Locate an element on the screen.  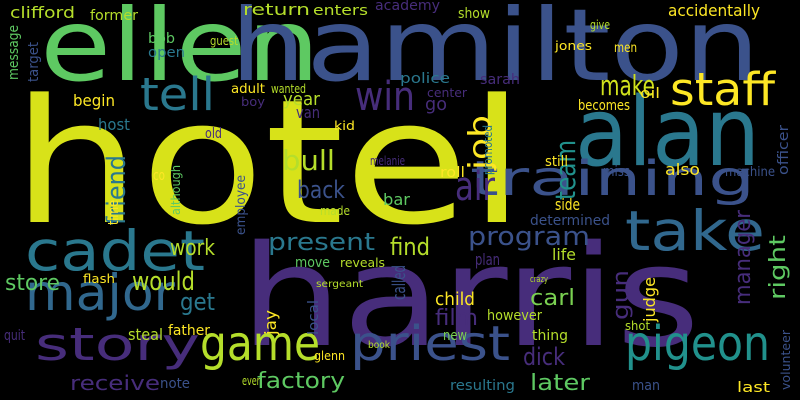
word: right is located at coordinates (778, 267).